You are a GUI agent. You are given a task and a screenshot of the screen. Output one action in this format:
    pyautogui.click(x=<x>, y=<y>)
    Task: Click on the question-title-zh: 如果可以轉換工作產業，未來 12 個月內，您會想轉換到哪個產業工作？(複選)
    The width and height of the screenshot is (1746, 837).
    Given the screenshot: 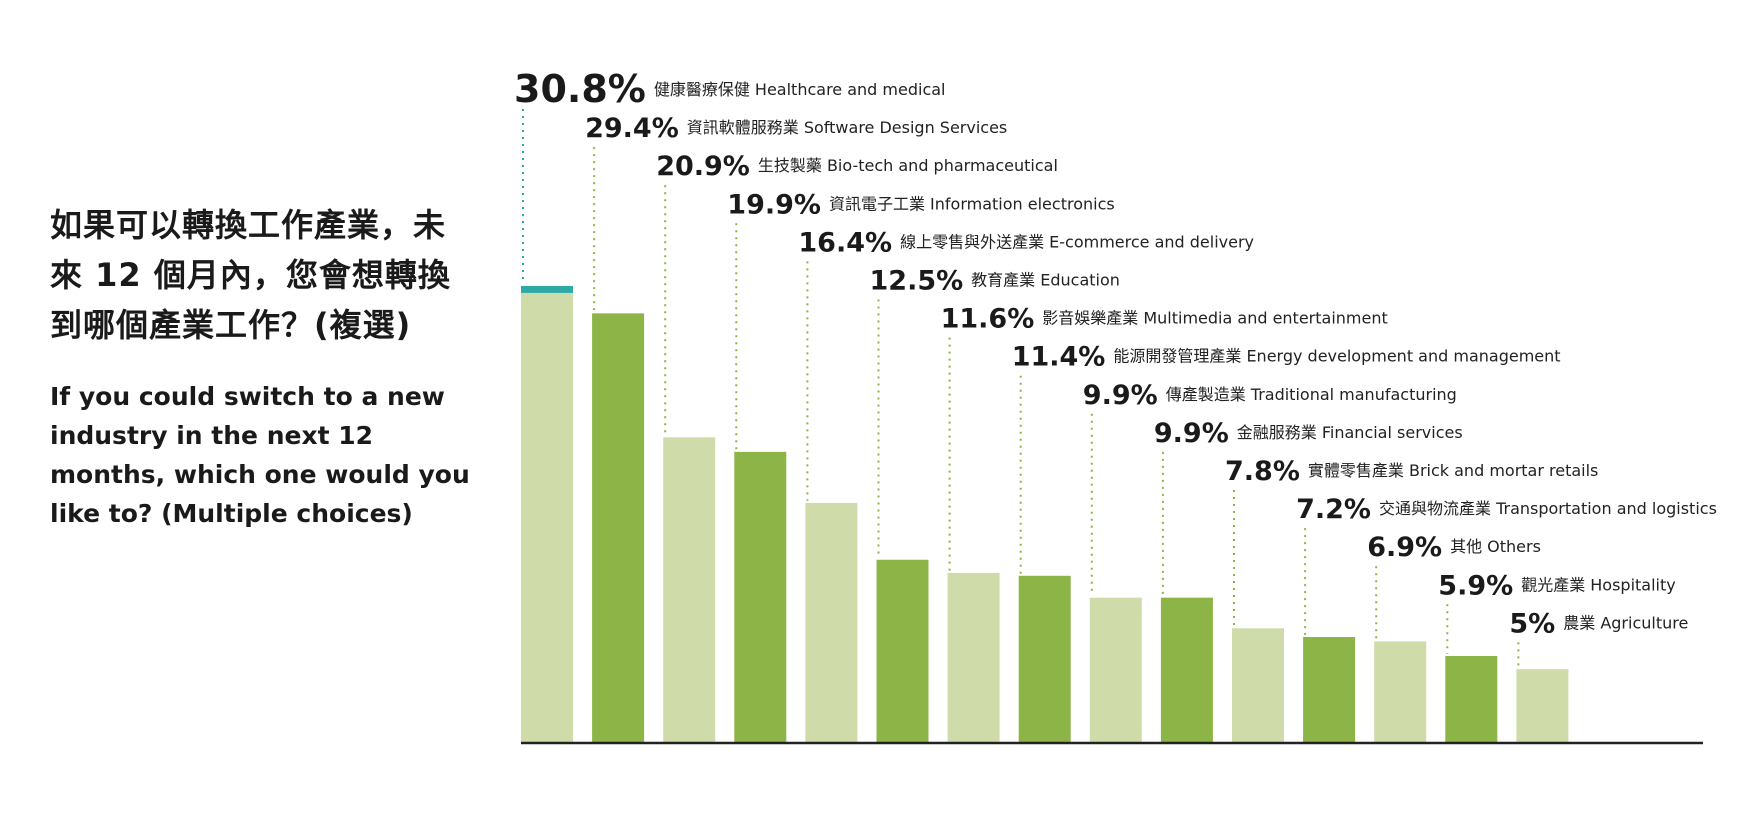 What is the action you would take?
    pyautogui.click(x=250, y=275)
    